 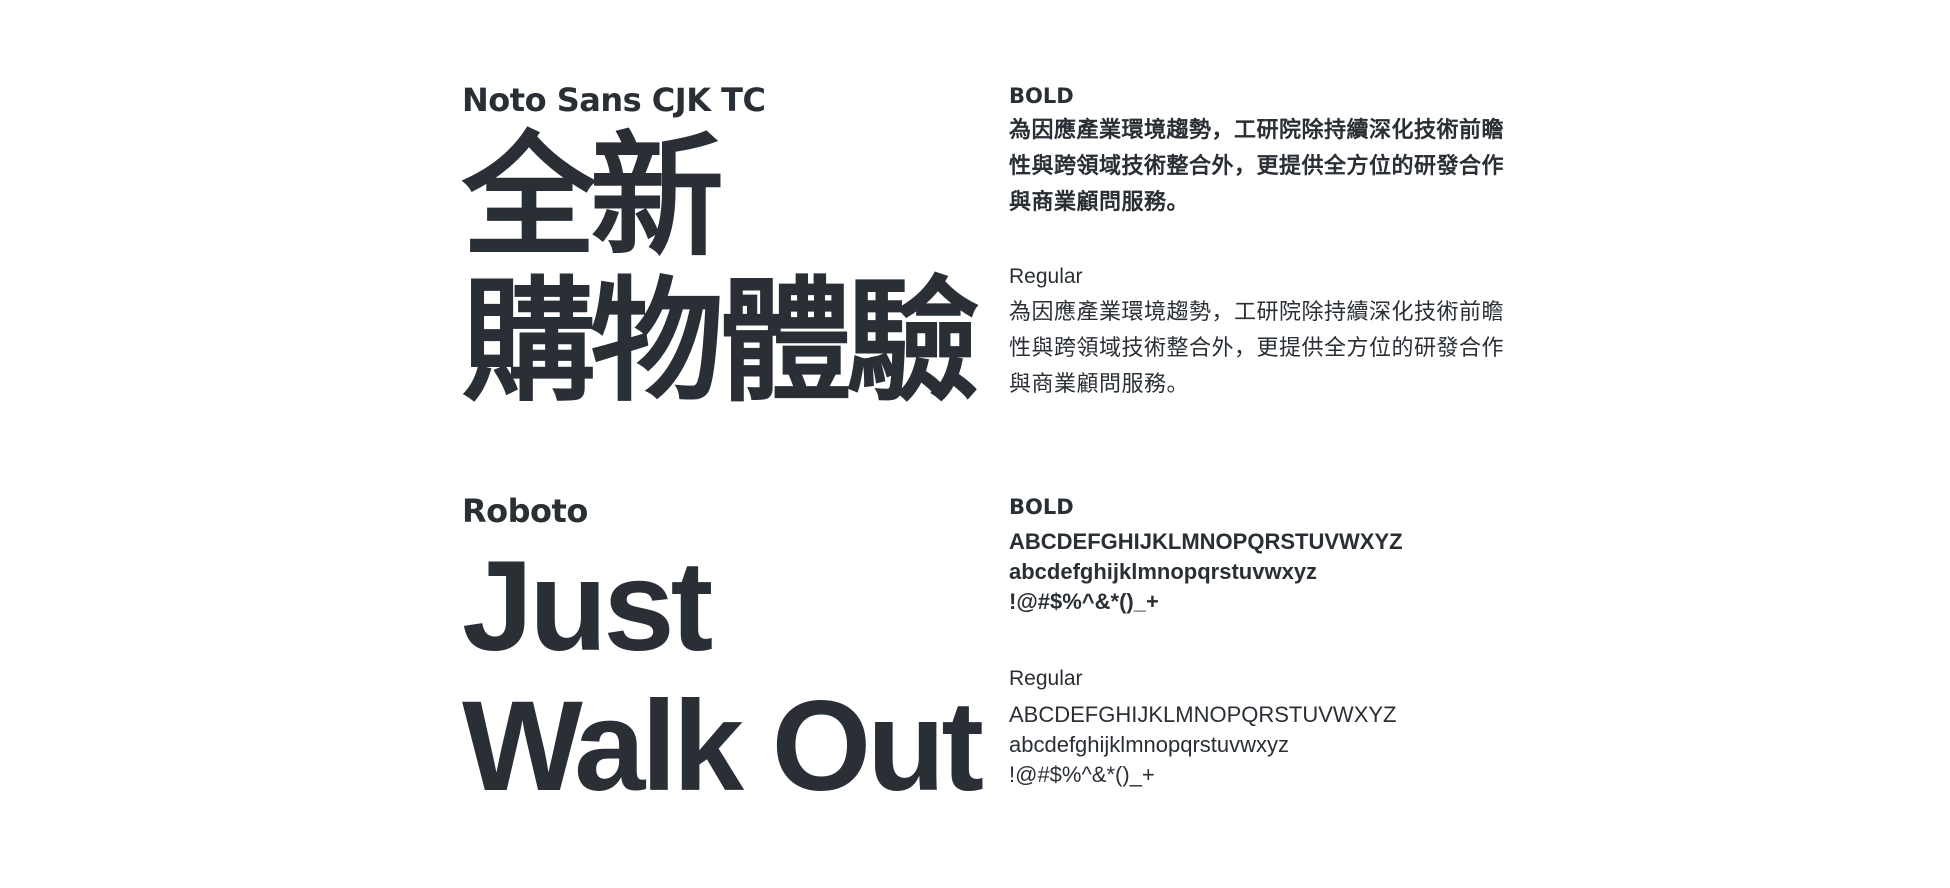 I want to click on roboto-bold-uppercase: ABCDEFGHIJKLMNOPQRSTUVWXYZ, so click(x=1206, y=541).